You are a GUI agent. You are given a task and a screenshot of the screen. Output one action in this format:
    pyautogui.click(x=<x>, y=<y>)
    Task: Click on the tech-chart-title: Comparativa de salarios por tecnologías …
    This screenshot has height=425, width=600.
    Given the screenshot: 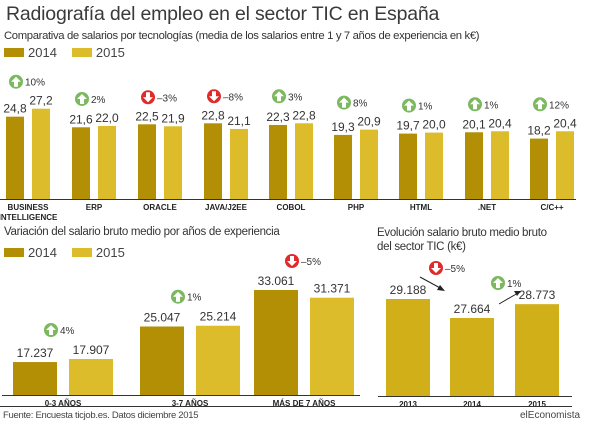 What is the action you would take?
    pyautogui.click(x=242, y=36)
    